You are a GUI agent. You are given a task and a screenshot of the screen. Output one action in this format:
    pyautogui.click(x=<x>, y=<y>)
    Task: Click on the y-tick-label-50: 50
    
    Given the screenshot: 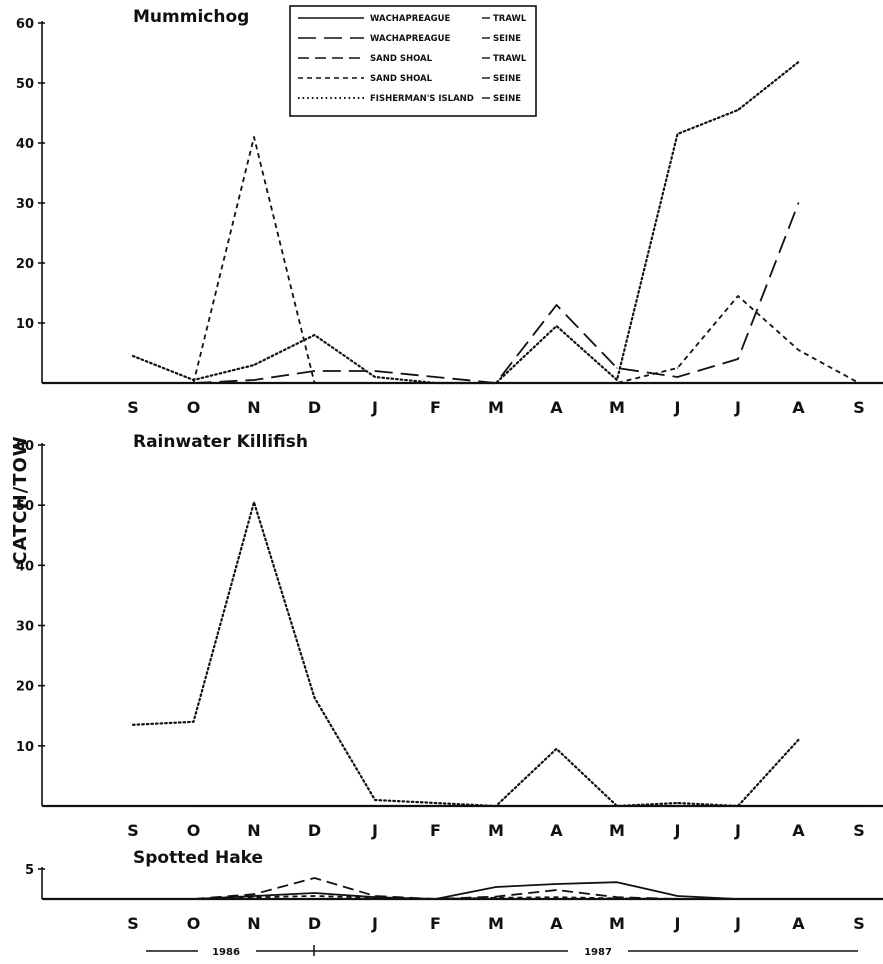 What is the action you would take?
    pyautogui.click(x=25, y=84)
    